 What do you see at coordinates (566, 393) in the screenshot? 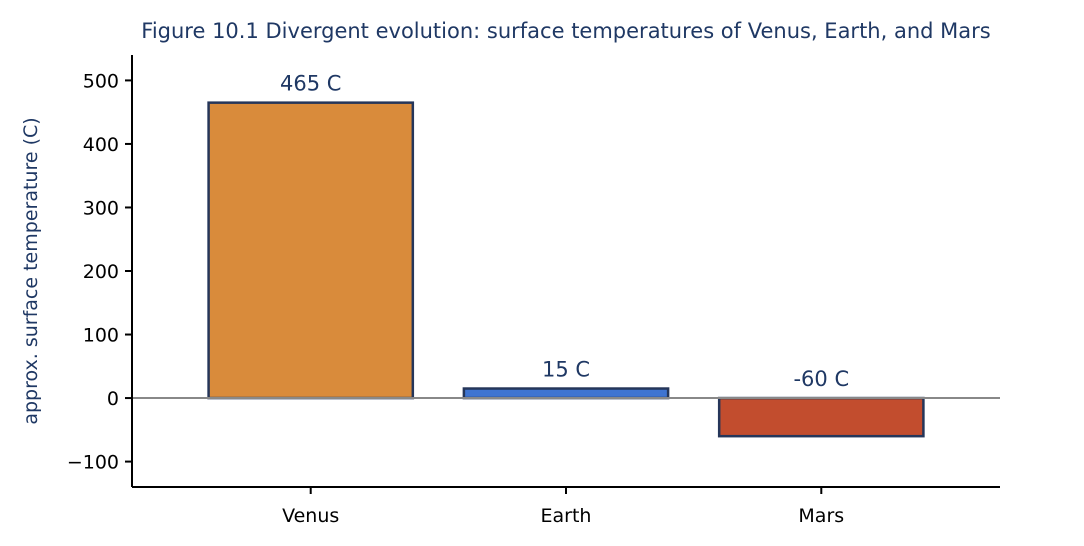
I see `bar-earth` at bounding box center [566, 393].